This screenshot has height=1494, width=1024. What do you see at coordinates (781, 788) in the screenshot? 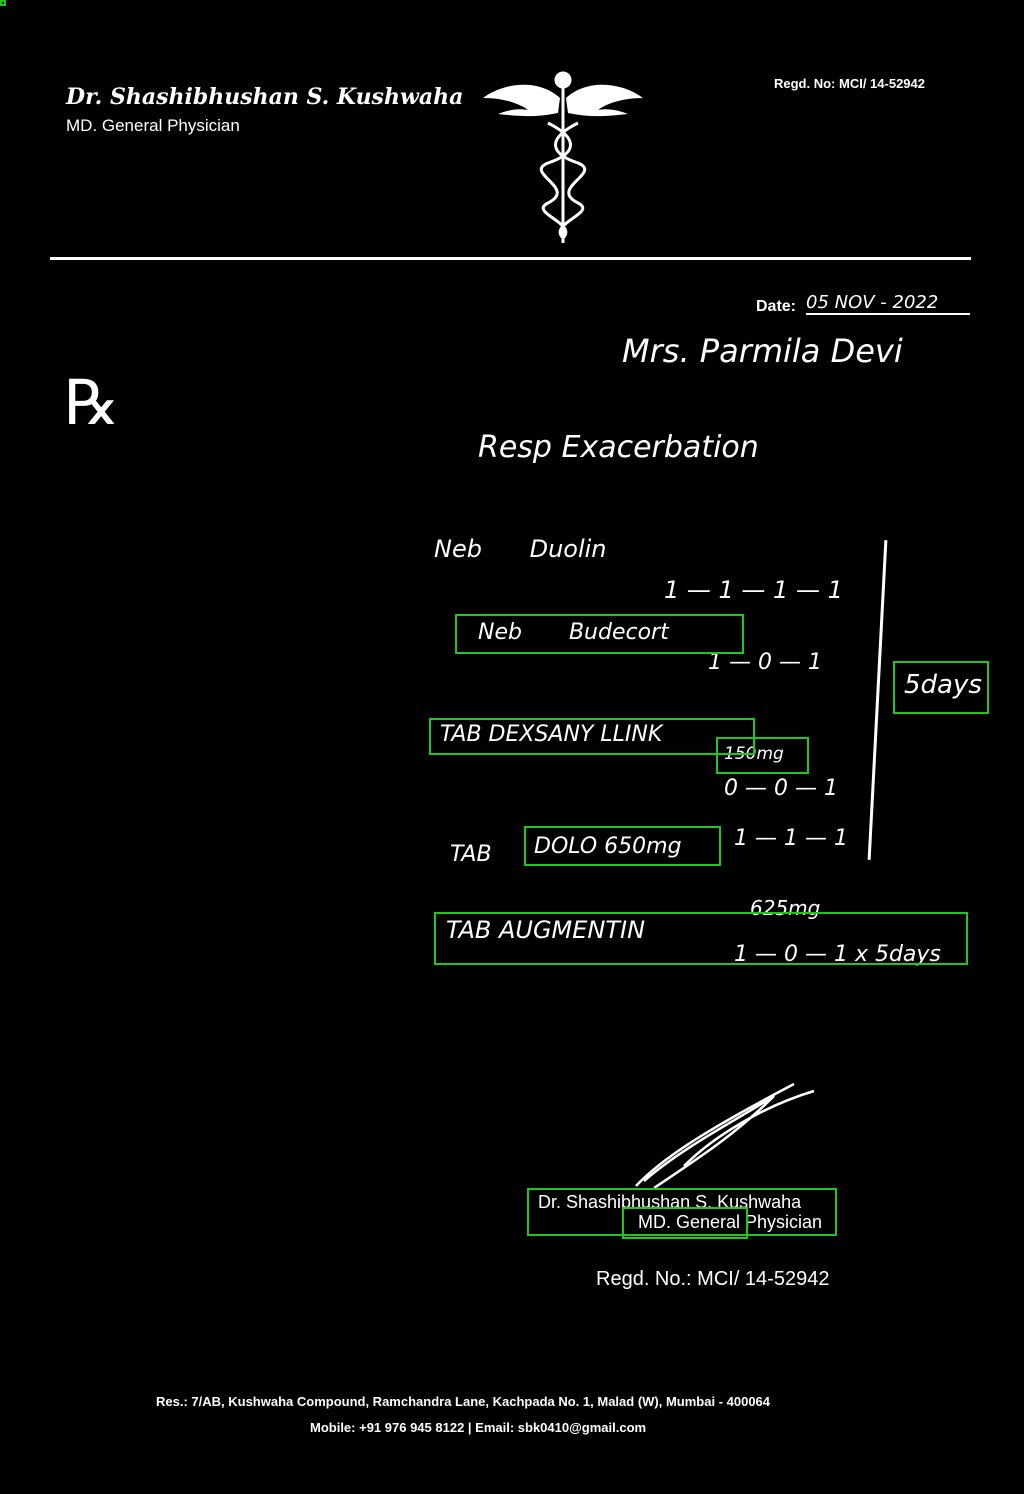
I see `rx-line-3-dose: 0 — 0 — 1` at bounding box center [781, 788].